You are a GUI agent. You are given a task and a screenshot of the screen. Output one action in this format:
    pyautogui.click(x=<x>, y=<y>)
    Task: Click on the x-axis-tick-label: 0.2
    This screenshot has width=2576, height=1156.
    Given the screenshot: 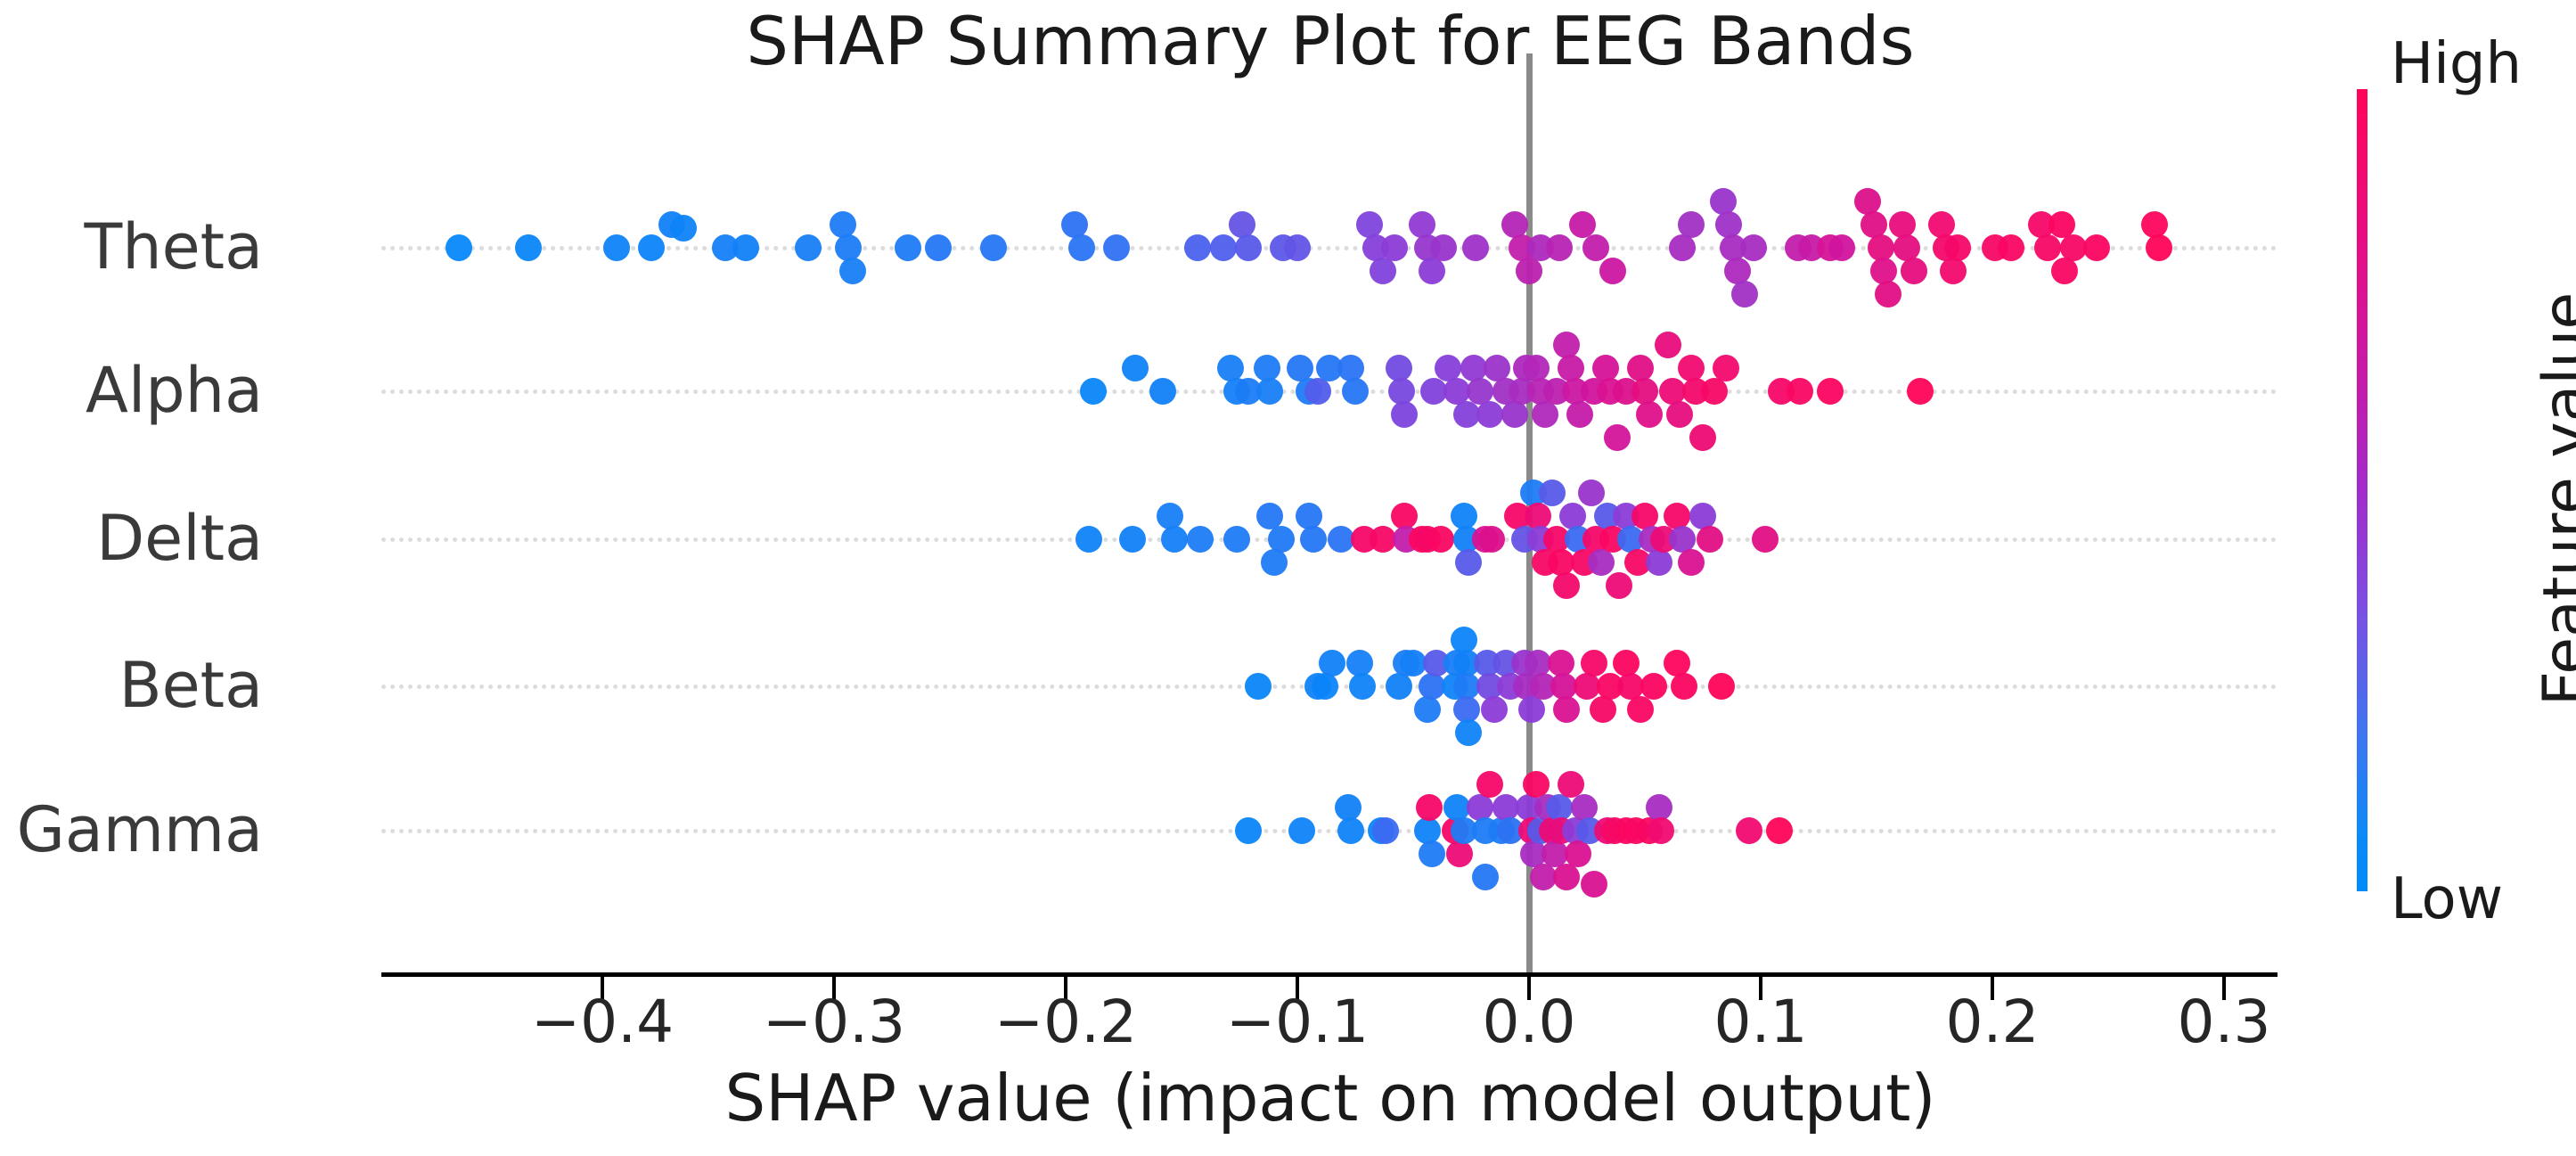 What is the action you would take?
    pyautogui.click(x=1992, y=1022)
    